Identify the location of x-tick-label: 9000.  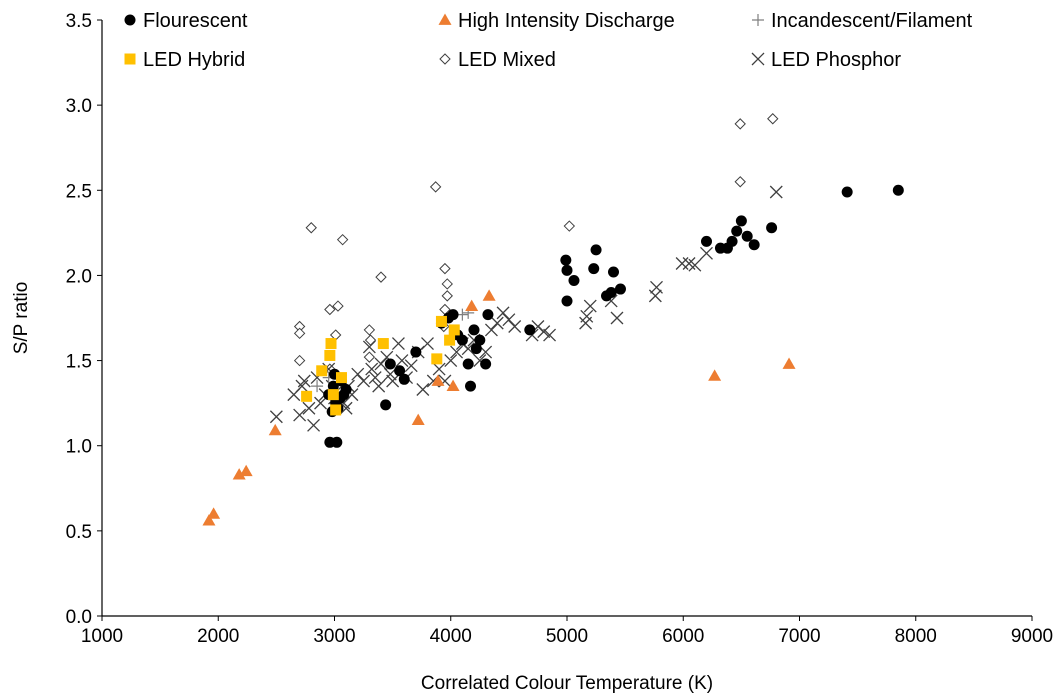
(1032, 636).